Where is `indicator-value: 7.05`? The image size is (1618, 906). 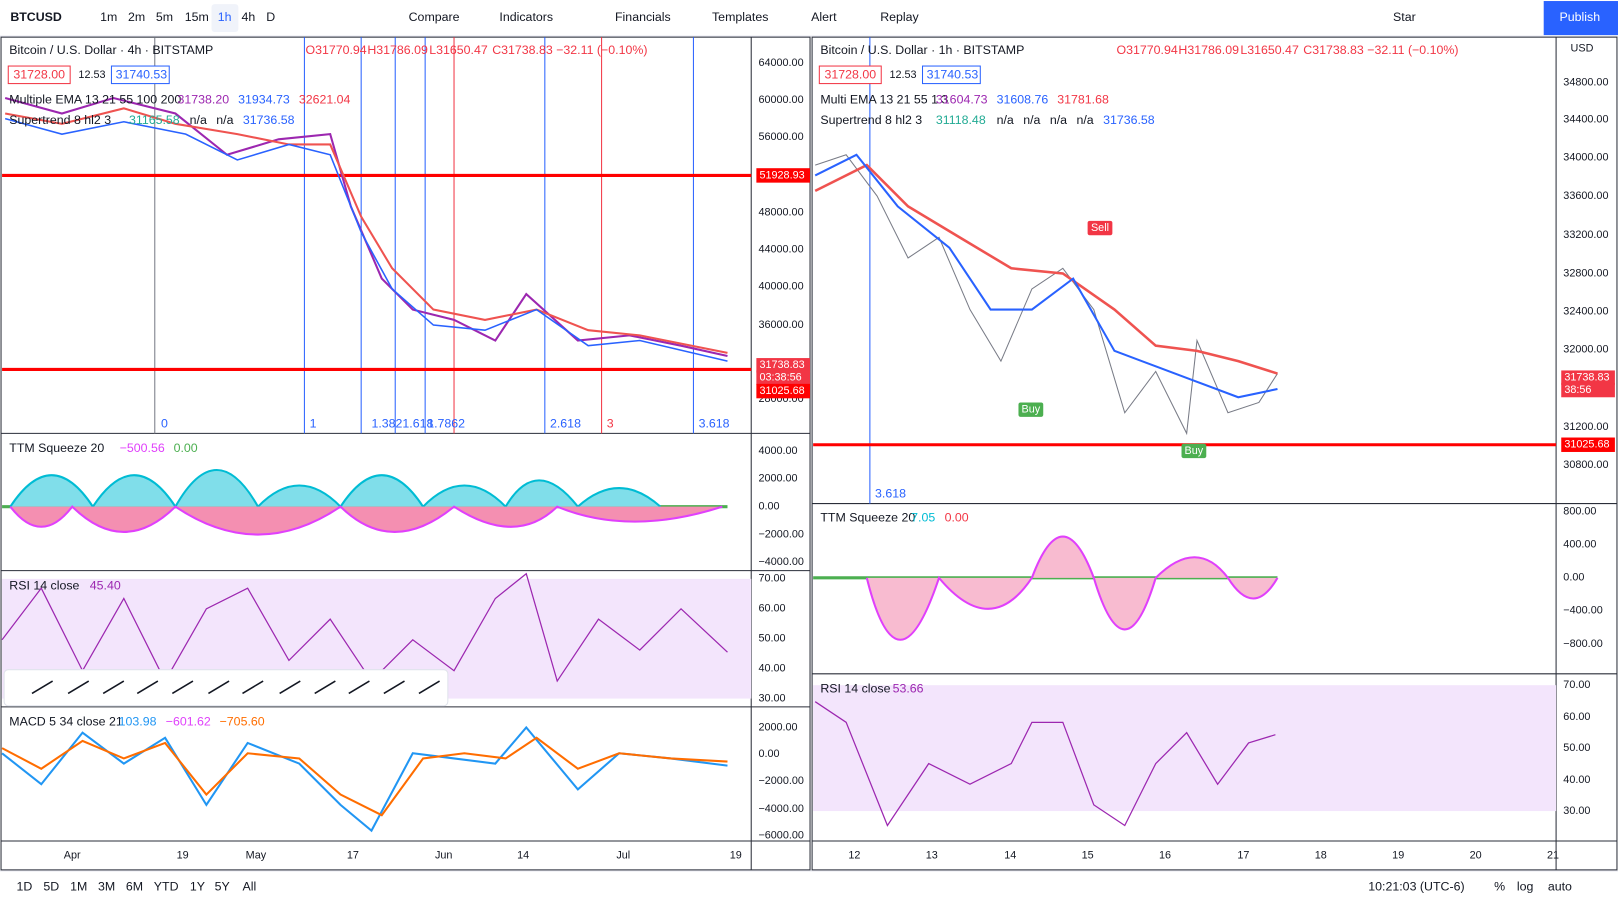 indicator-value: 7.05 is located at coordinates (923, 517).